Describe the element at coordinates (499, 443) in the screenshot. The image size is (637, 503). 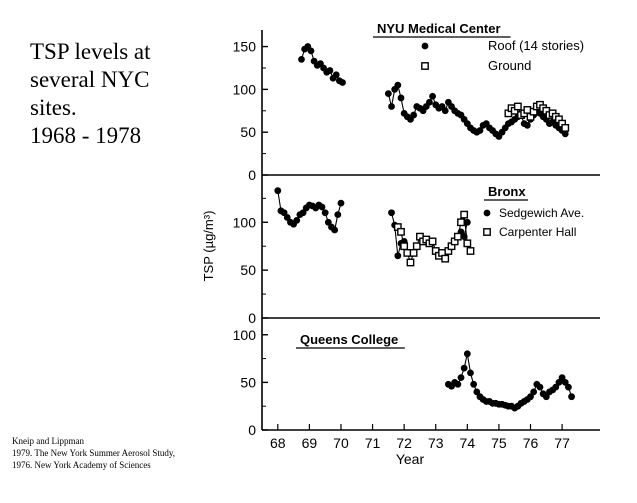
I see `x-tick-label: 75` at that location.